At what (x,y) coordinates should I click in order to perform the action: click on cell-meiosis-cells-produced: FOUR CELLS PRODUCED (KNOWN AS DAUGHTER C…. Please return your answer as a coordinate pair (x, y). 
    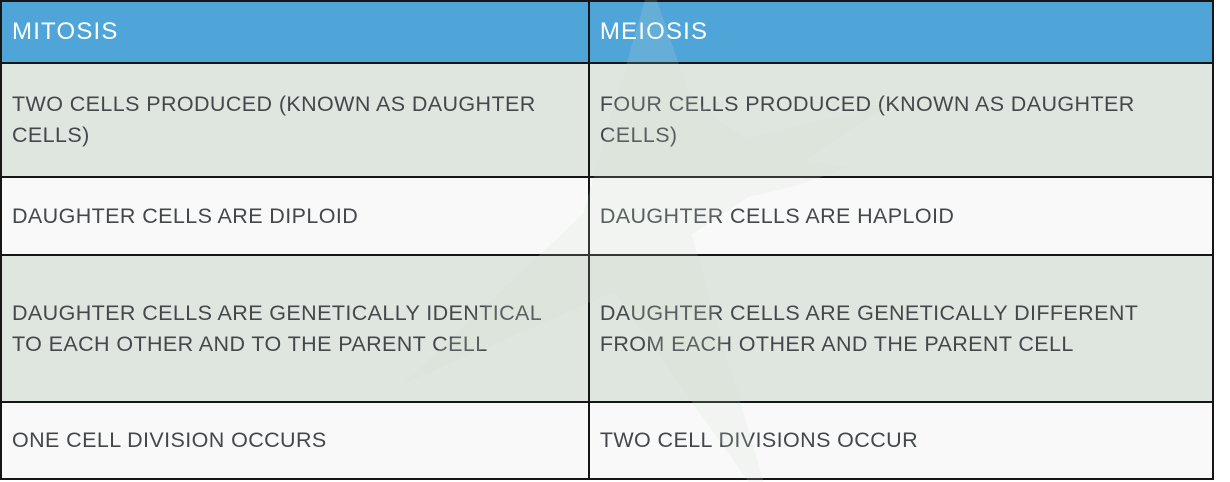
    Looking at the image, I should click on (901, 120).